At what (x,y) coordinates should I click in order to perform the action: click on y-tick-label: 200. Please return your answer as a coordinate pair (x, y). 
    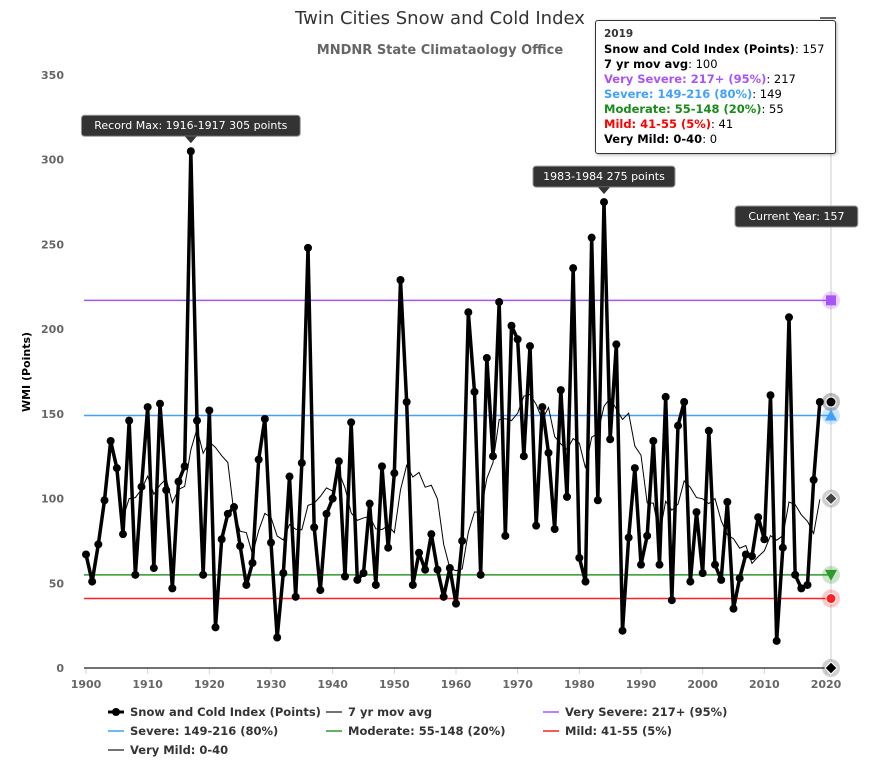
    Looking at the image, I should click on (52, 329).